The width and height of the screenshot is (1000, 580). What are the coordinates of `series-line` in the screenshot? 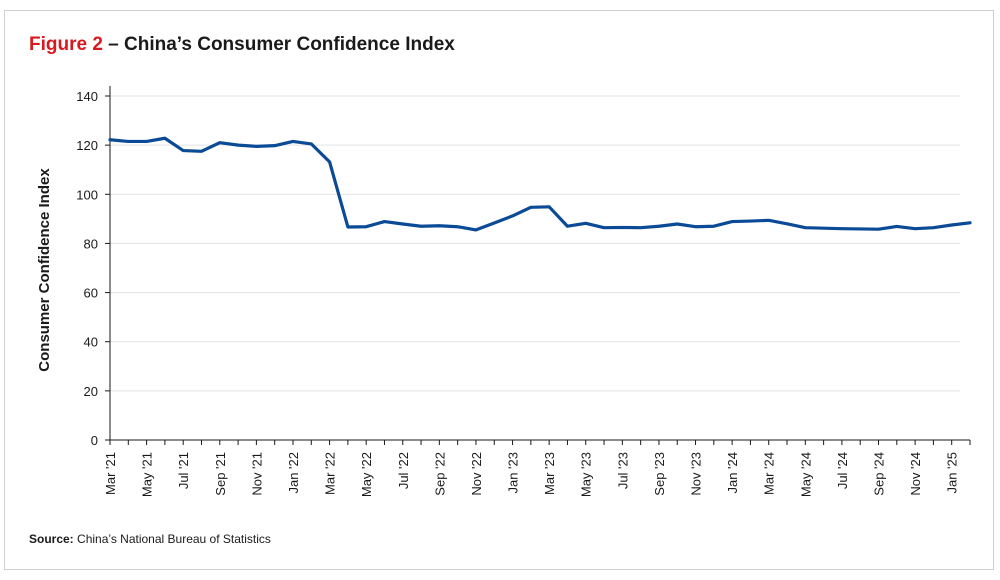 It's located at (540, 184).